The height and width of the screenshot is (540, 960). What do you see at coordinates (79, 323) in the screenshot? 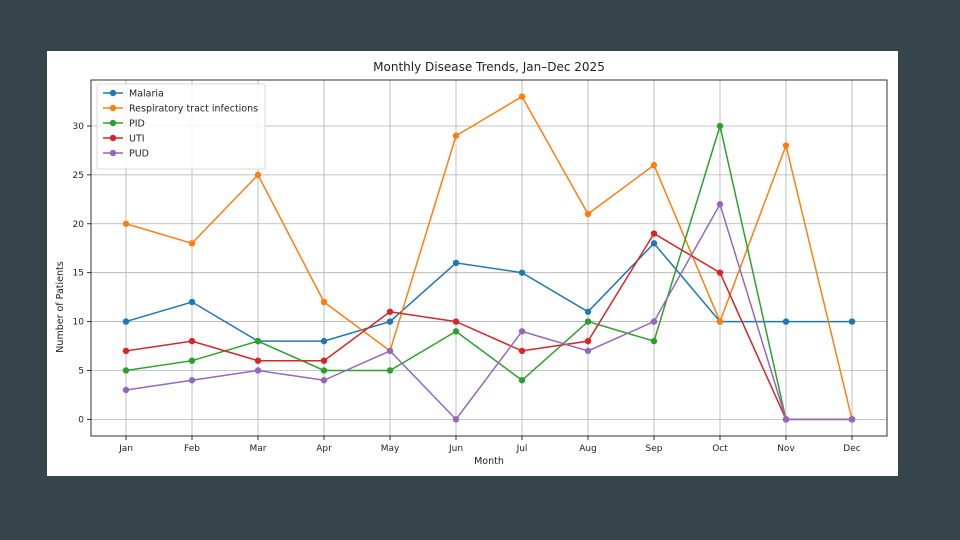
I see `y-tick-label: 10` at bounding box center [79, 323].